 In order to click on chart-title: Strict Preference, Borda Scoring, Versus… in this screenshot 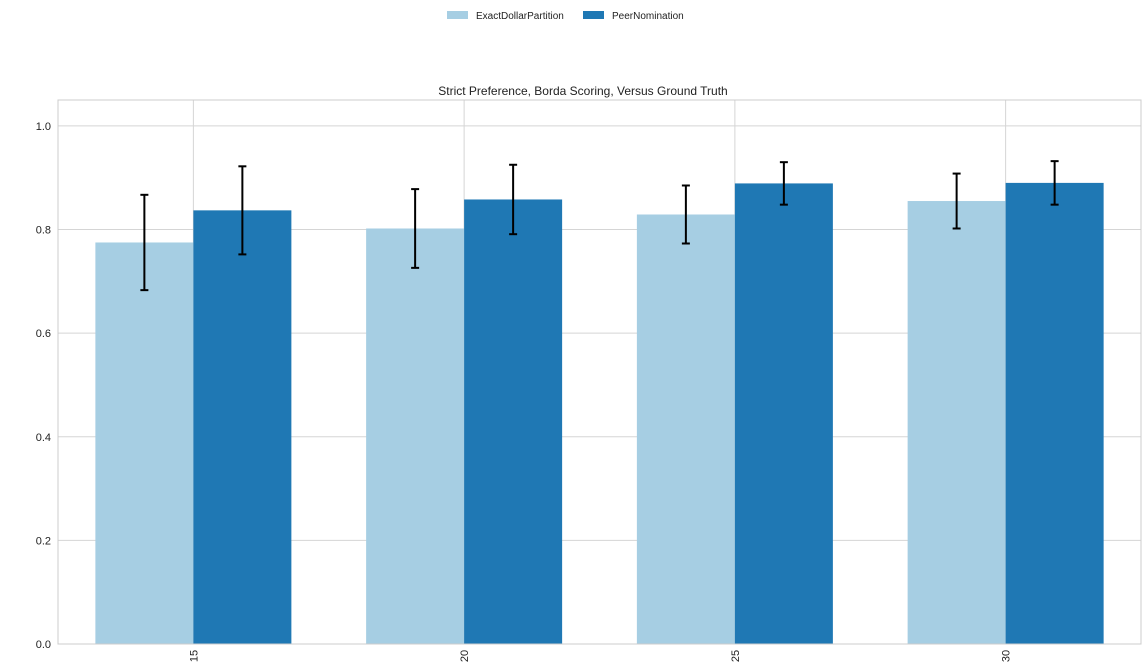, I will do `click(582, 91)`.